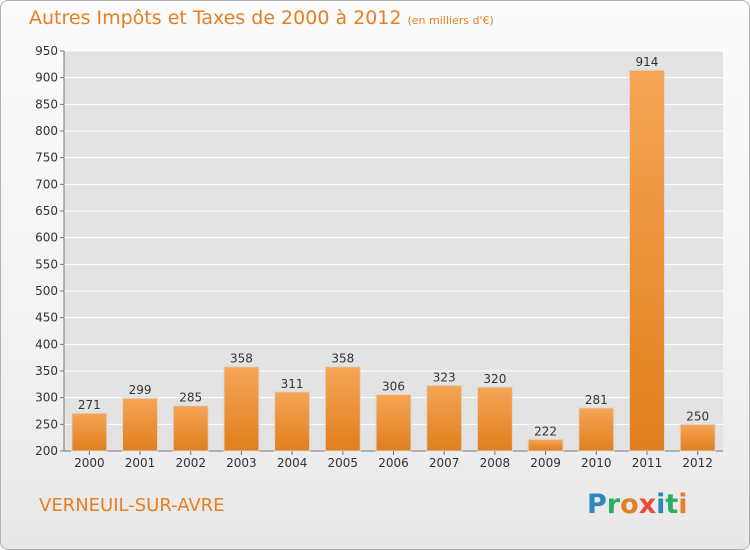 The image size is (750, 550). I want to click on bar-value-label: 222, so click(545, 431).